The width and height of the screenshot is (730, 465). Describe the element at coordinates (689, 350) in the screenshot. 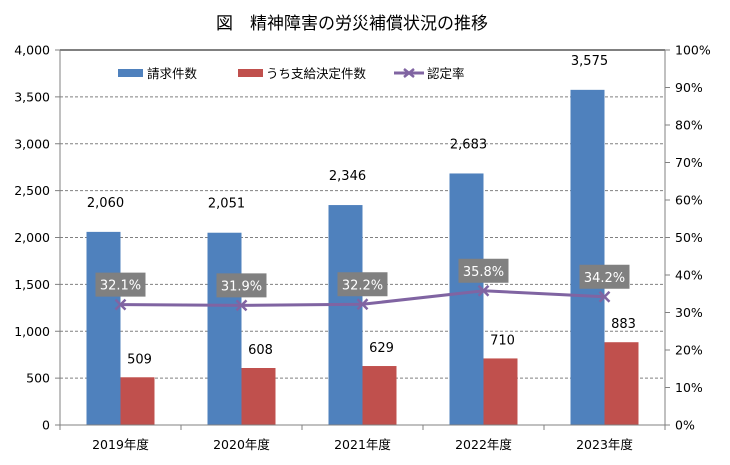

I see `right-axis-tick-label: 20%` at that location.